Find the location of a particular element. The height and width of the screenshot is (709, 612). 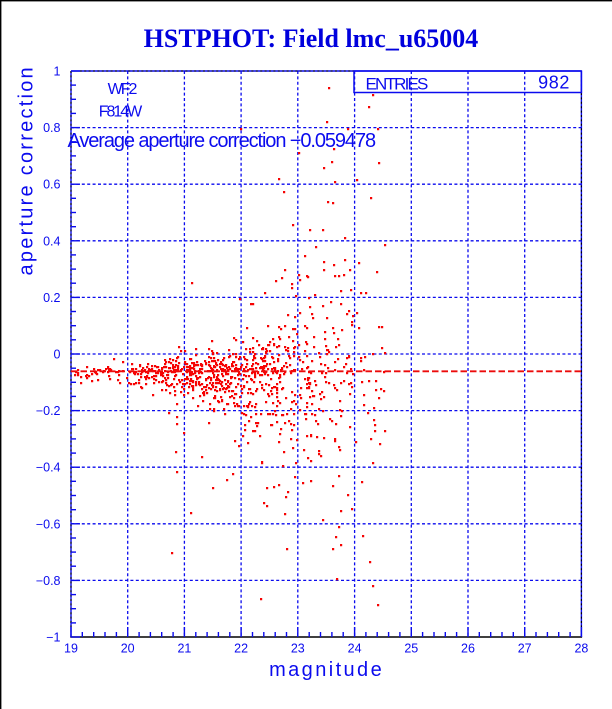

svg-text: 25 is located at coordinates (411, 649).